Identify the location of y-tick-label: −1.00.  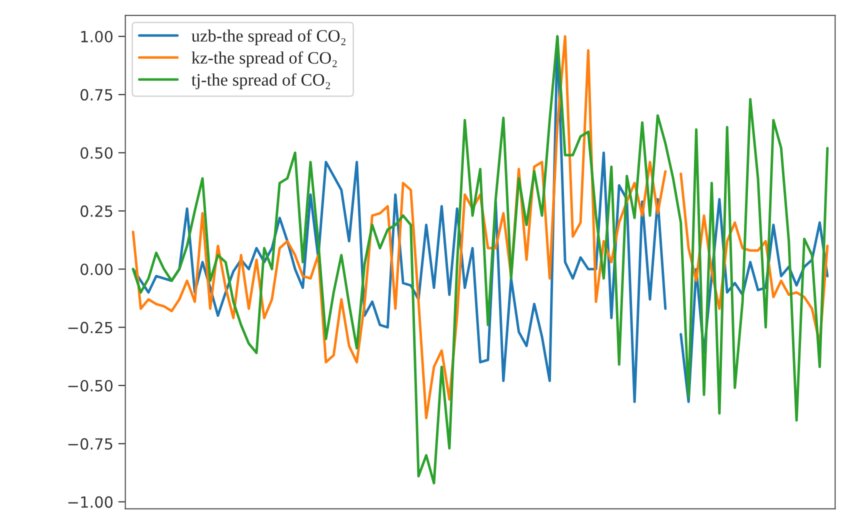
(90, 502).